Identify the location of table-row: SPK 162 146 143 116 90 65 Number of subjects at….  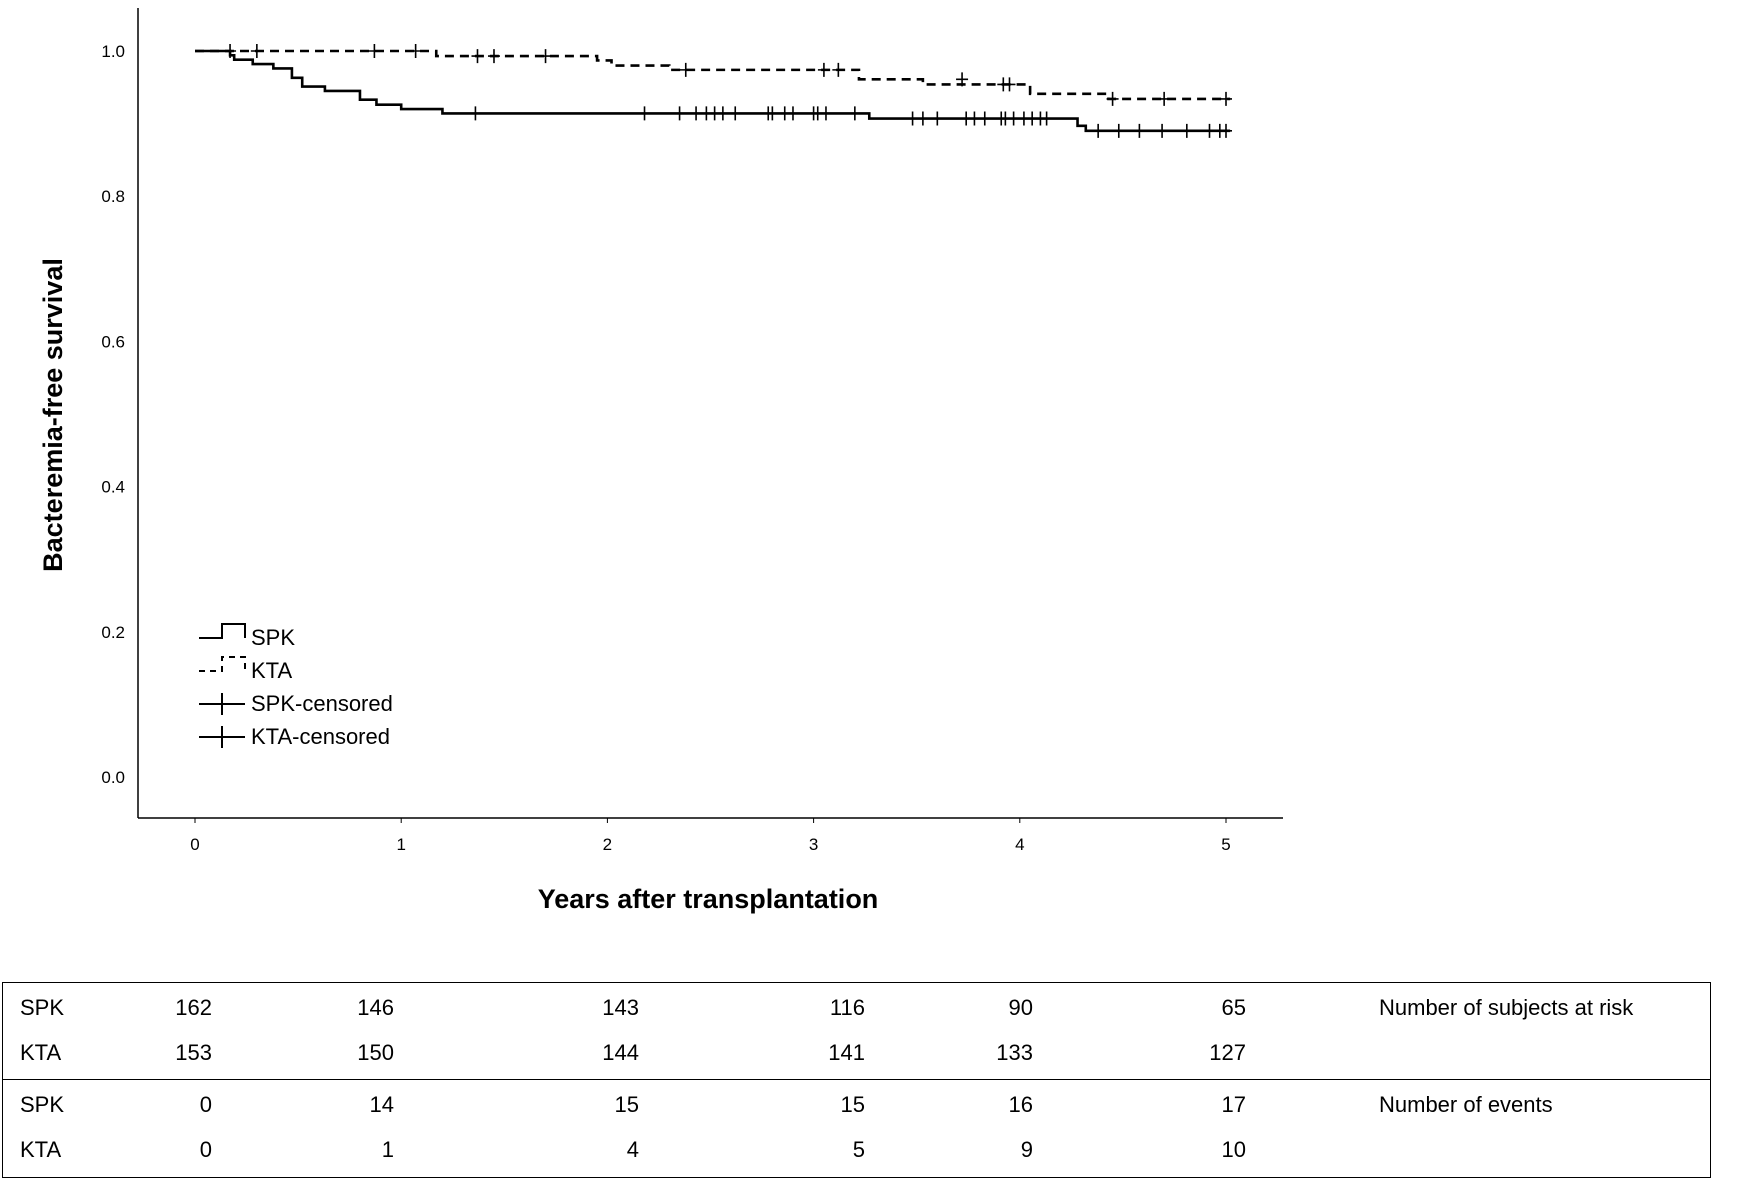
(856, 1007).